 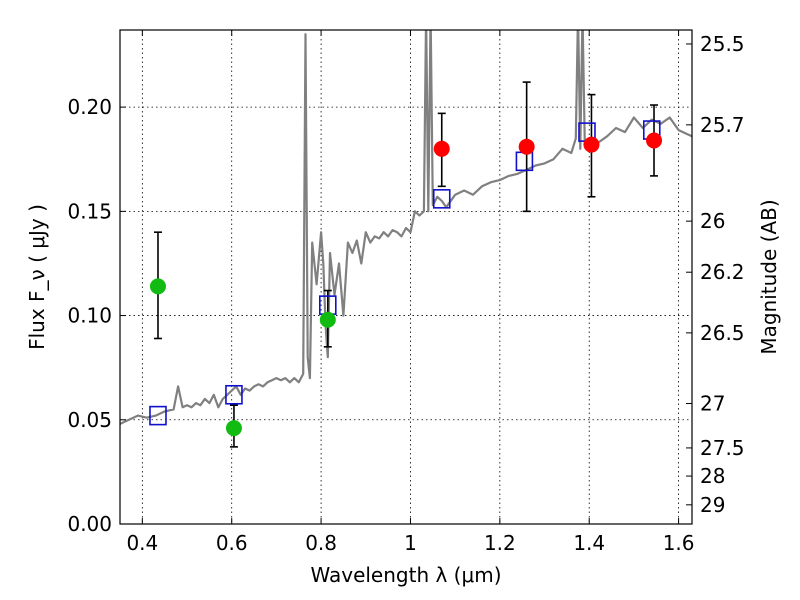 What do you see at coordinates (722, 44) in the screenshot?
I see `right-tick-label: 25.5` at bounding box center [722, 44].